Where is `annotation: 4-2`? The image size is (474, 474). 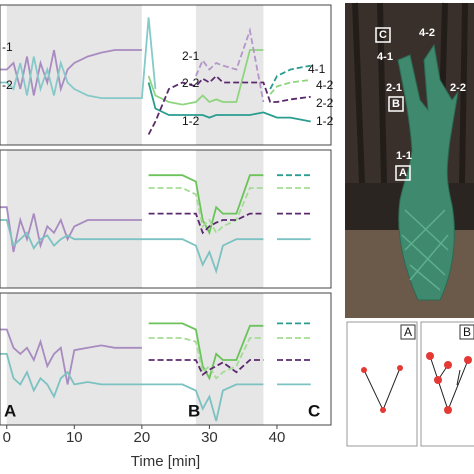 annotation: 4-2 is located at coordinates (325, 85).